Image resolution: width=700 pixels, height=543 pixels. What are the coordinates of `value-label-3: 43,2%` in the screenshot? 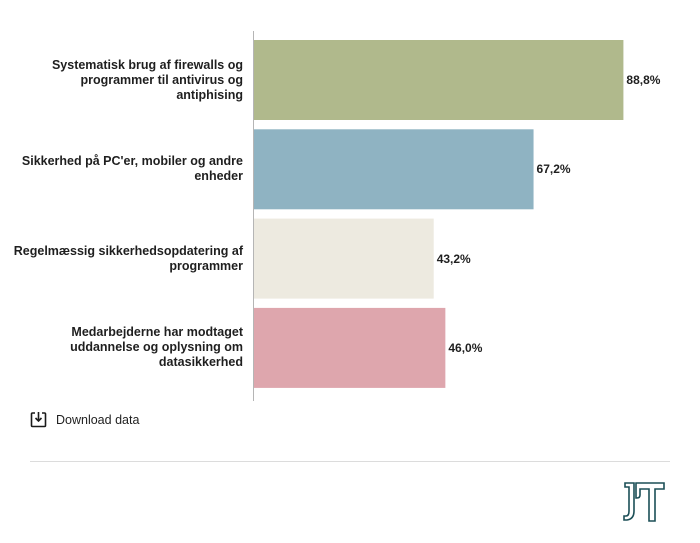 It's located at (453, 258).